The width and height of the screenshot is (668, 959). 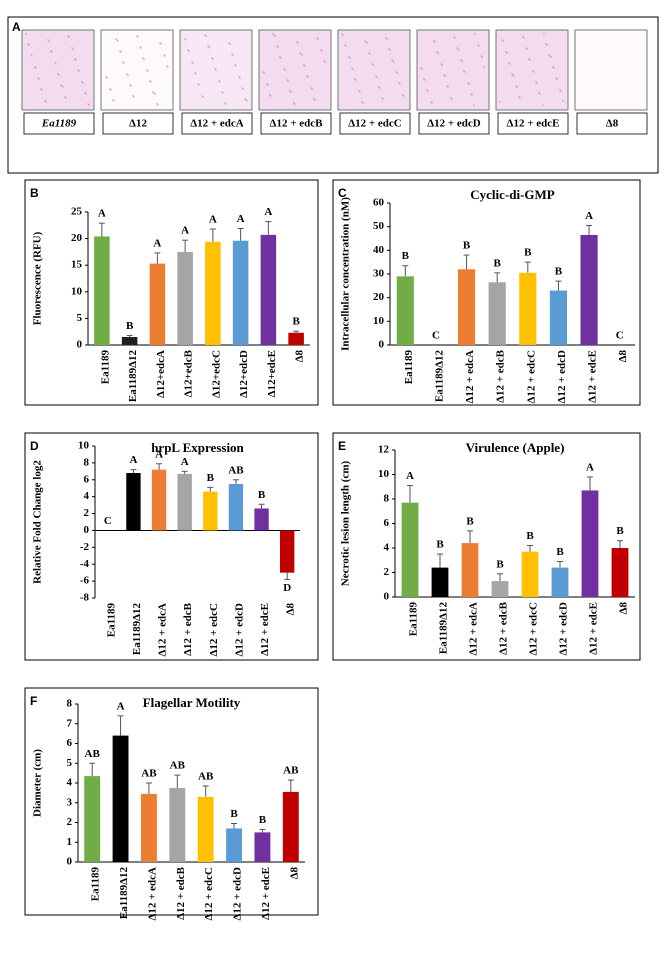 What do you see at coordinates (70, 842) in the screenshot?
I see `y-tick-label: 1` at bounding box center [70, 842].